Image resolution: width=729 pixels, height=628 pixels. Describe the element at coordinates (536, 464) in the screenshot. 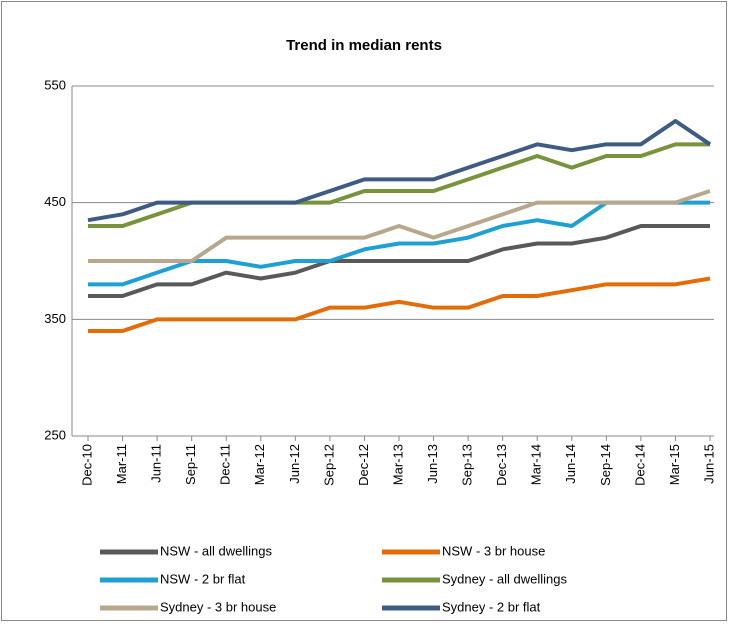

I see `x-tick-label: Mar-14` at that location.